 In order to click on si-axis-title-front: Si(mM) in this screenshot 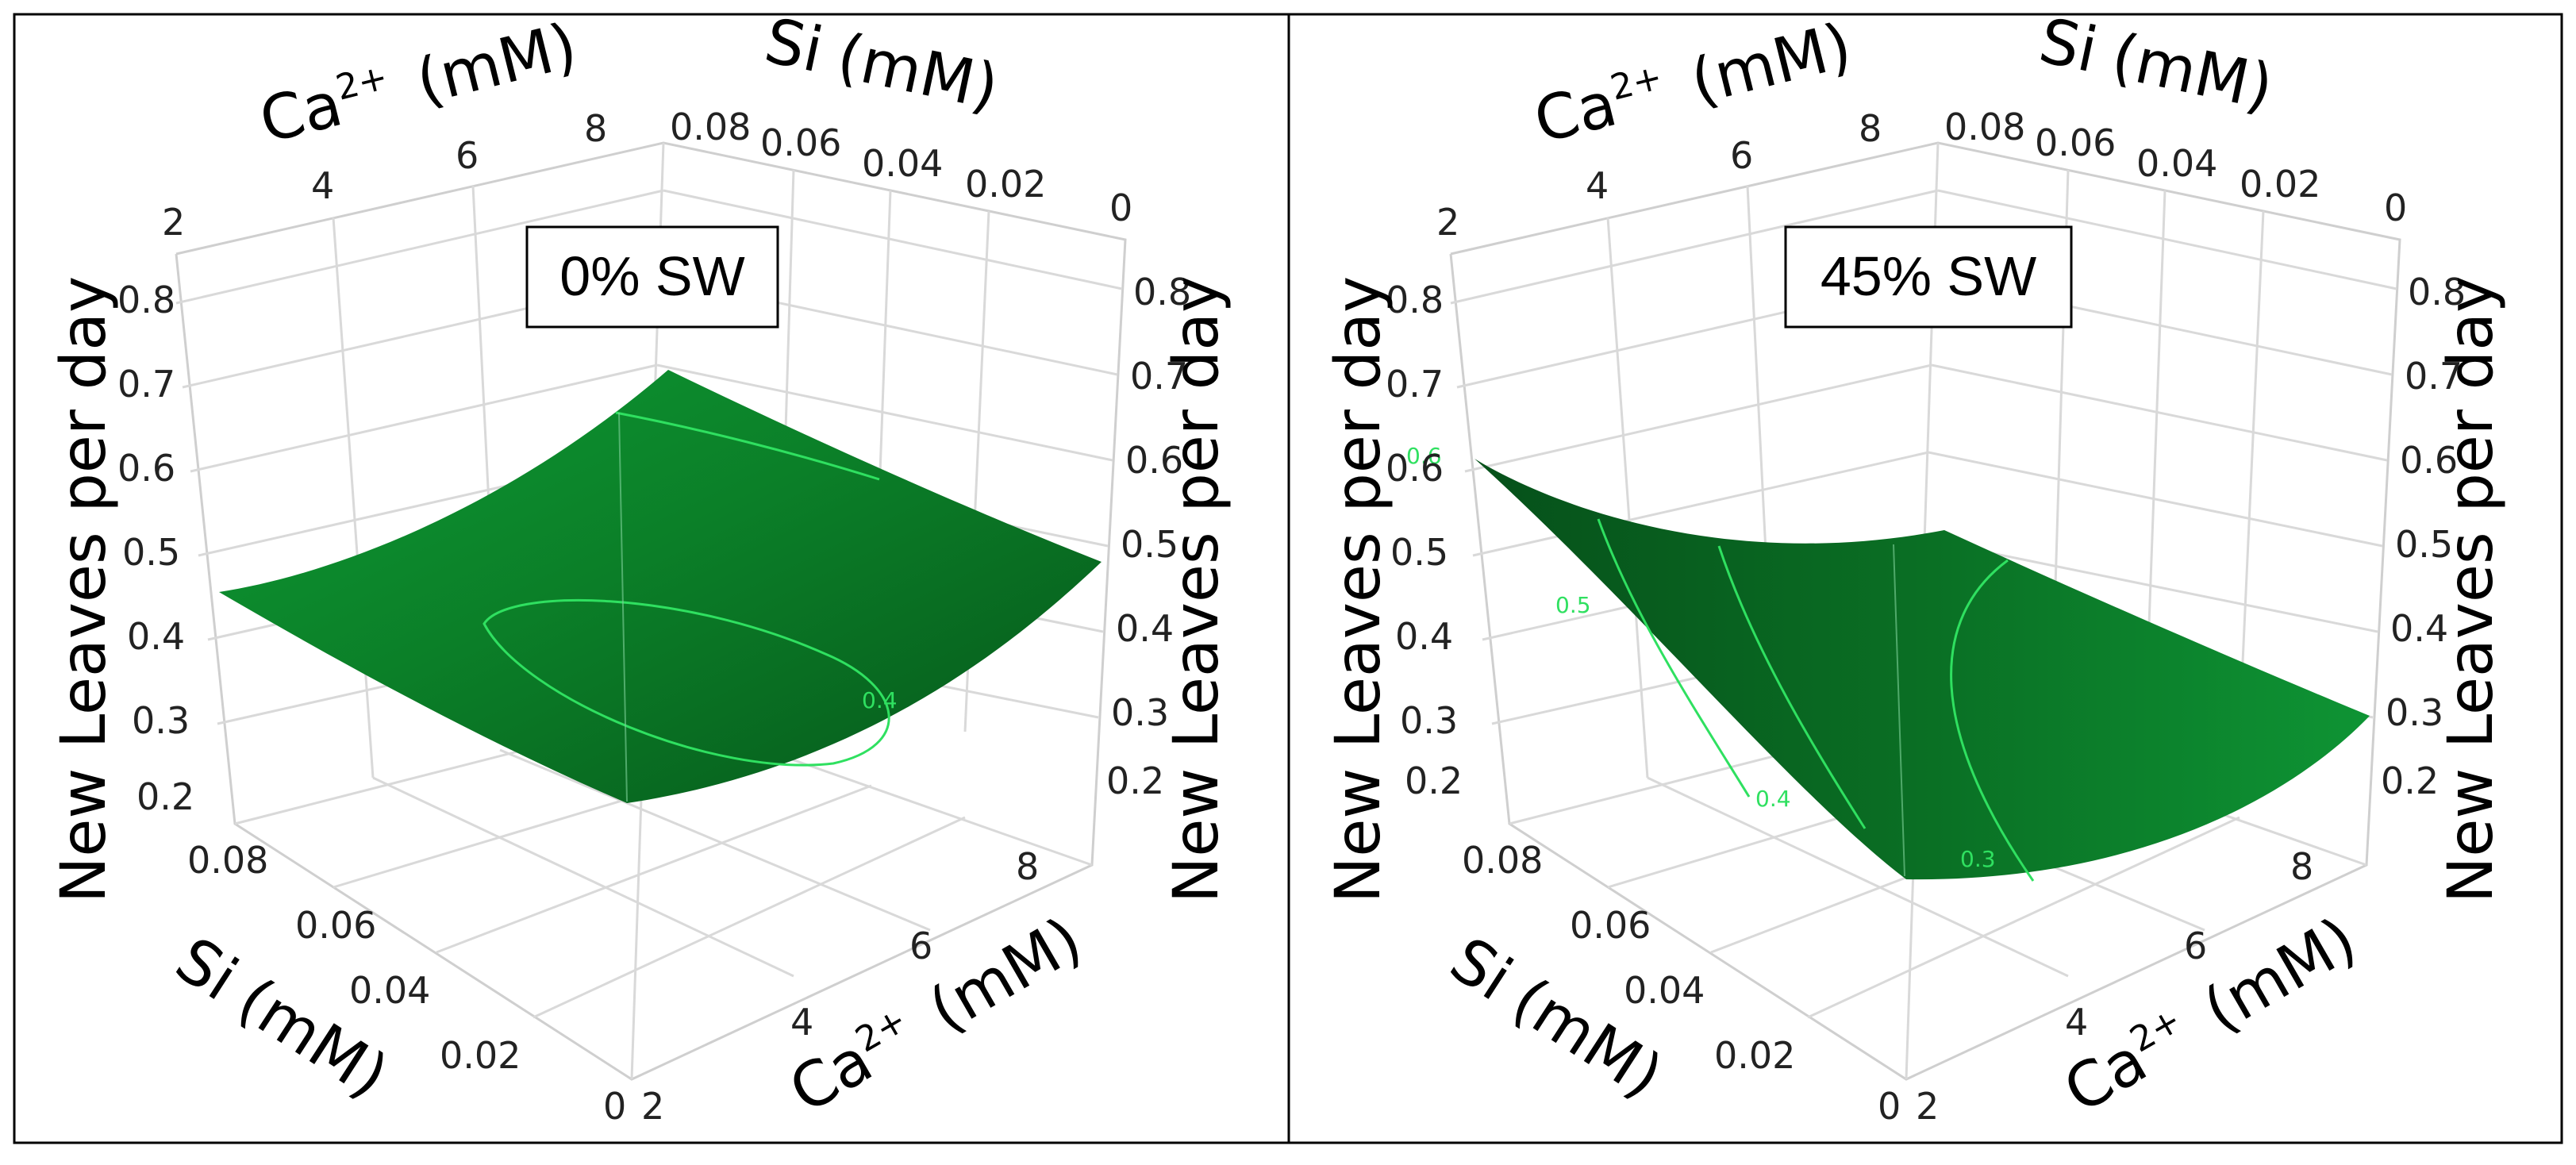, I will do `click(281, 1018)`.